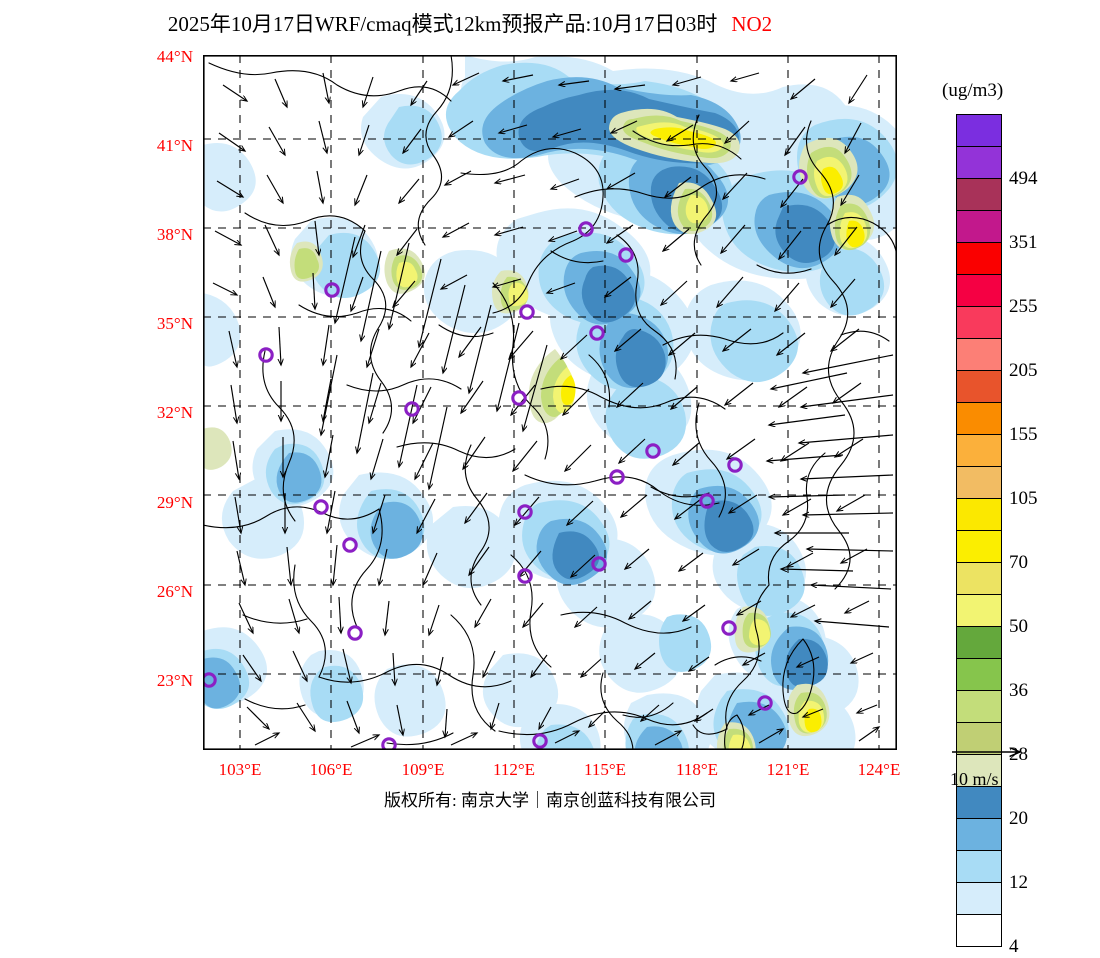  What do you see at coordinates (697, 769) in the screenshot?
I see `lon-tick-118e: 118°E` at bounding box center [697, 769].